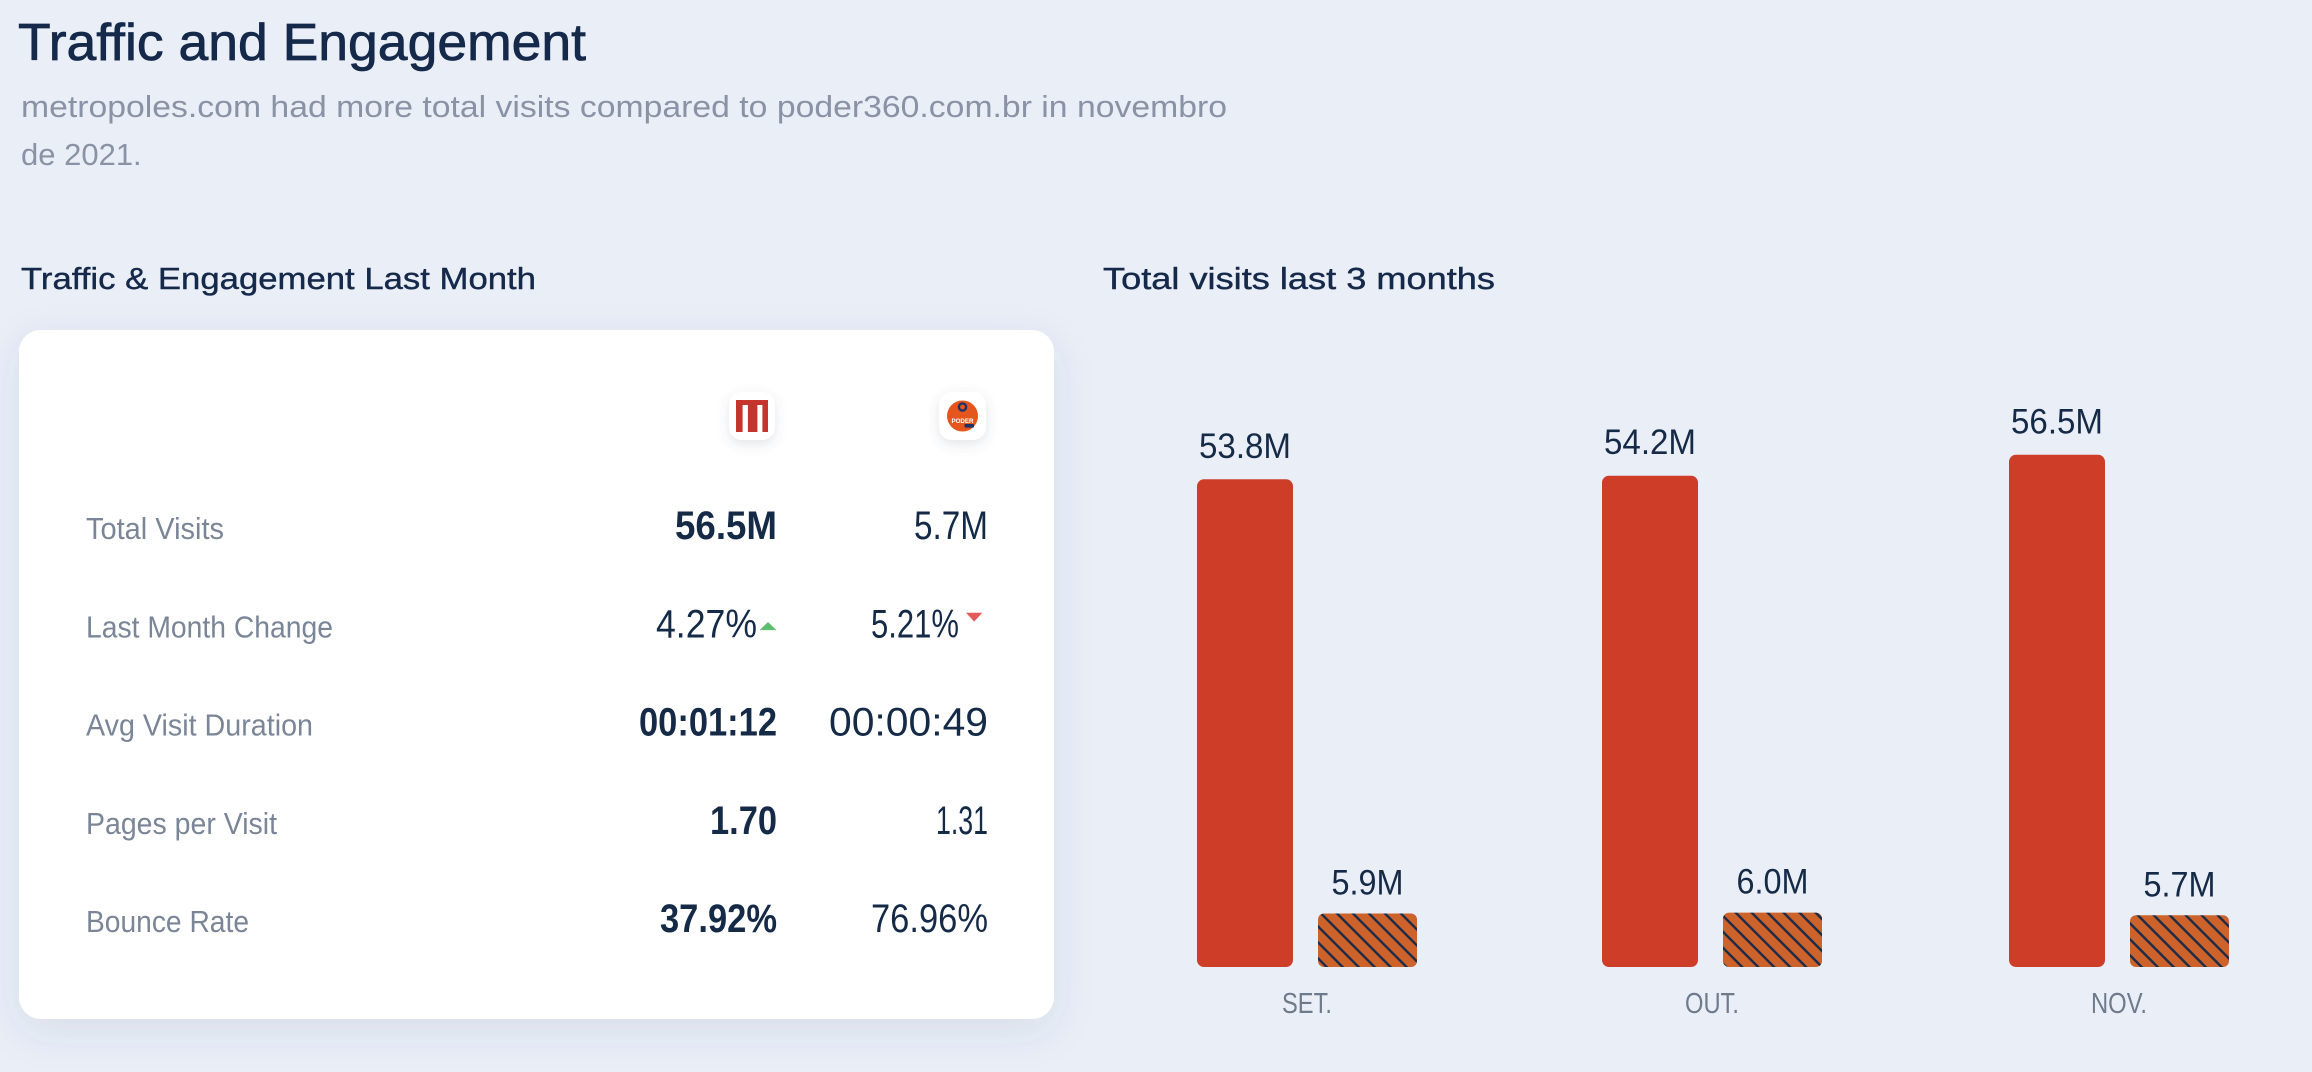 This screenshot has width=2312, height=1072. I want to click on svg-text: 5.21%, so click(915, 624).